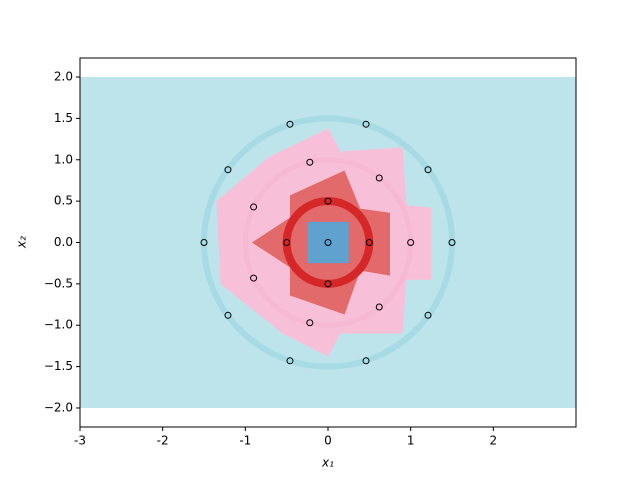 The height and width of the screenshot is (484, 640). What do you see at coordinates (63, 242) in the screenshot?
I see `y-tick-label: 0.0` at bounding box center [63, 242].